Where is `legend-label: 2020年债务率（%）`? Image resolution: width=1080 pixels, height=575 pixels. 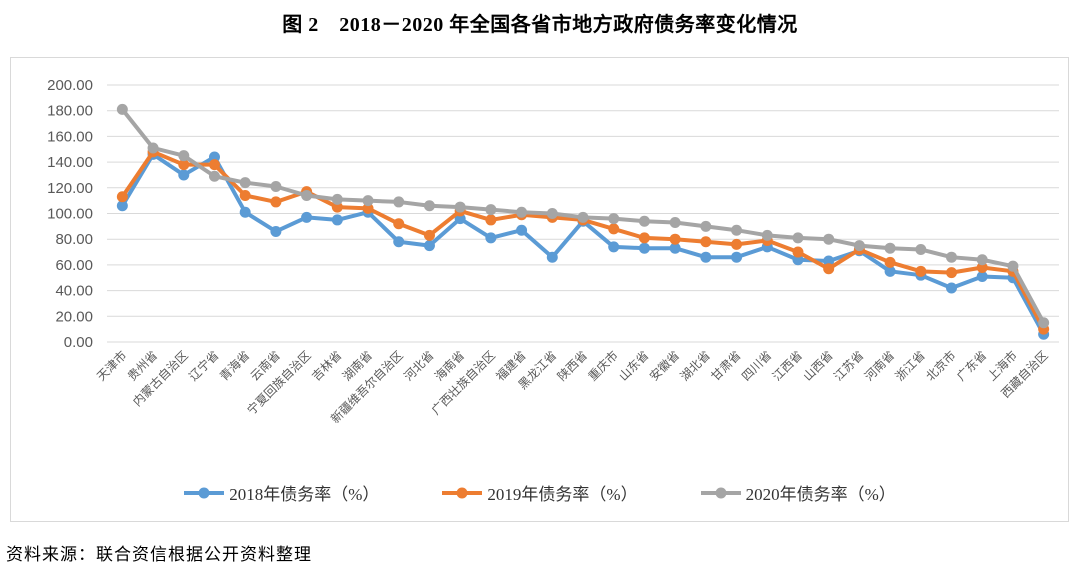
legend-label: 2020年债务率（%） is located at coordinates (820, 494).